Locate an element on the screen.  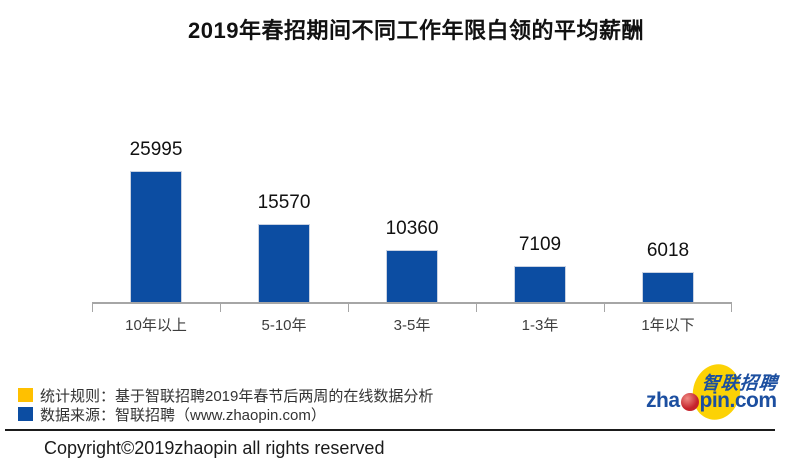
footer-divider is located at coordinates (390, 430).